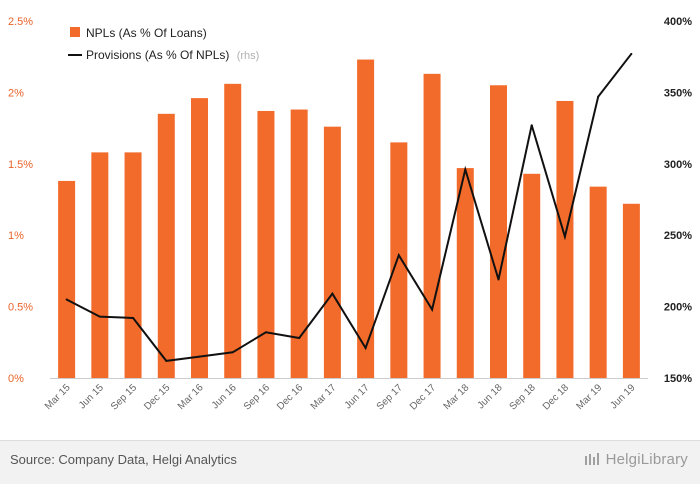 Image resolution: width=700 pixels, height=484 pixels. What do you see at coordinates (123, 459) in the screenshot?
I see `source-text: Source: Company Data, Helgi Analytics` at bounding box center [123, 459].